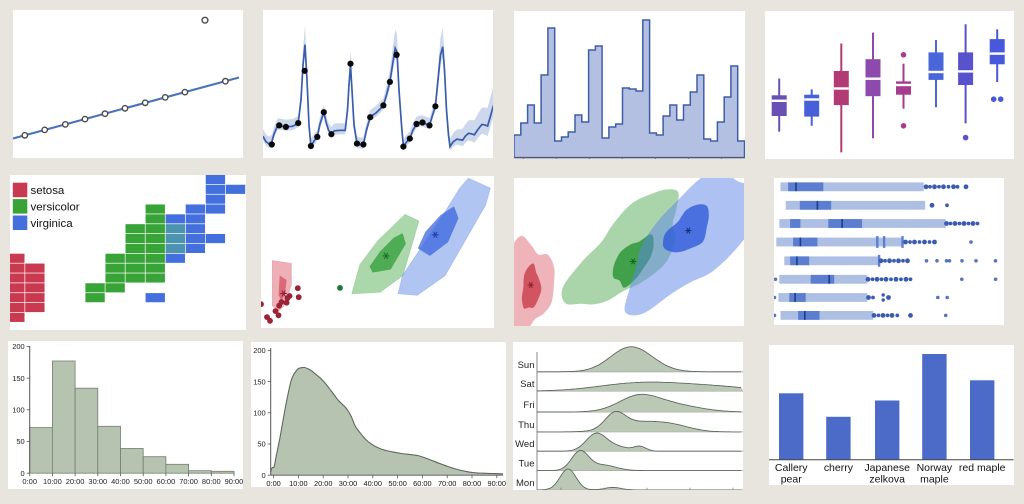  What do you see at coordinates (47, 191) in the screenshot?
I see `svg-text: setosa` at bounding box center [47, 191].